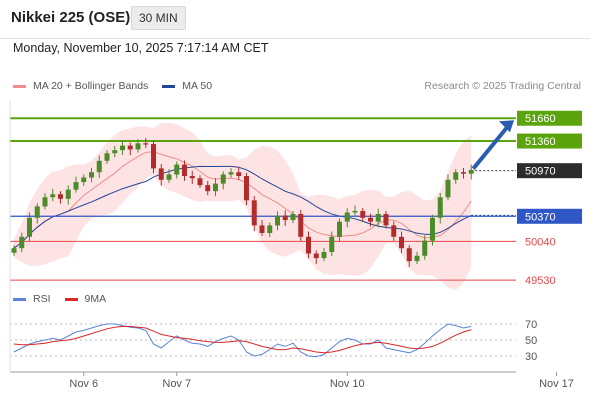 This screenshot has width=590, height=400. Describe the element at coordinates (506, 126) in the screenshot. I see `arrow-head` at that location.